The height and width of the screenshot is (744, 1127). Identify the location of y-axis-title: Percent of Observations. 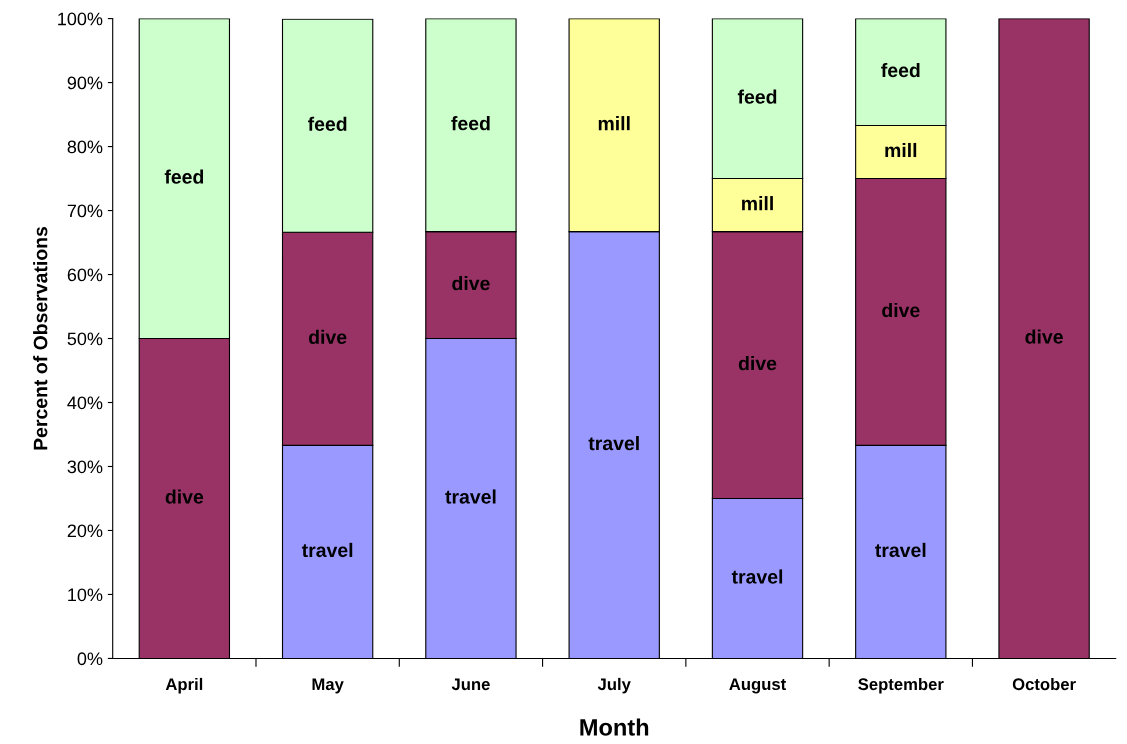
(40, 338).